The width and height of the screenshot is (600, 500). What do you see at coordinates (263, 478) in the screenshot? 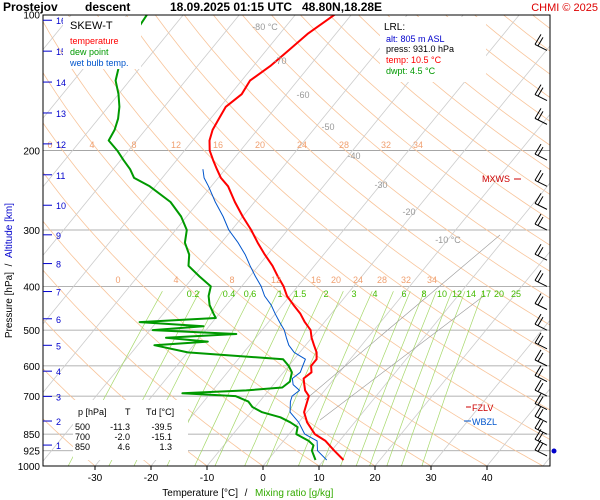
I see `x-tick-label: 0` at bounding box center [263, 478].